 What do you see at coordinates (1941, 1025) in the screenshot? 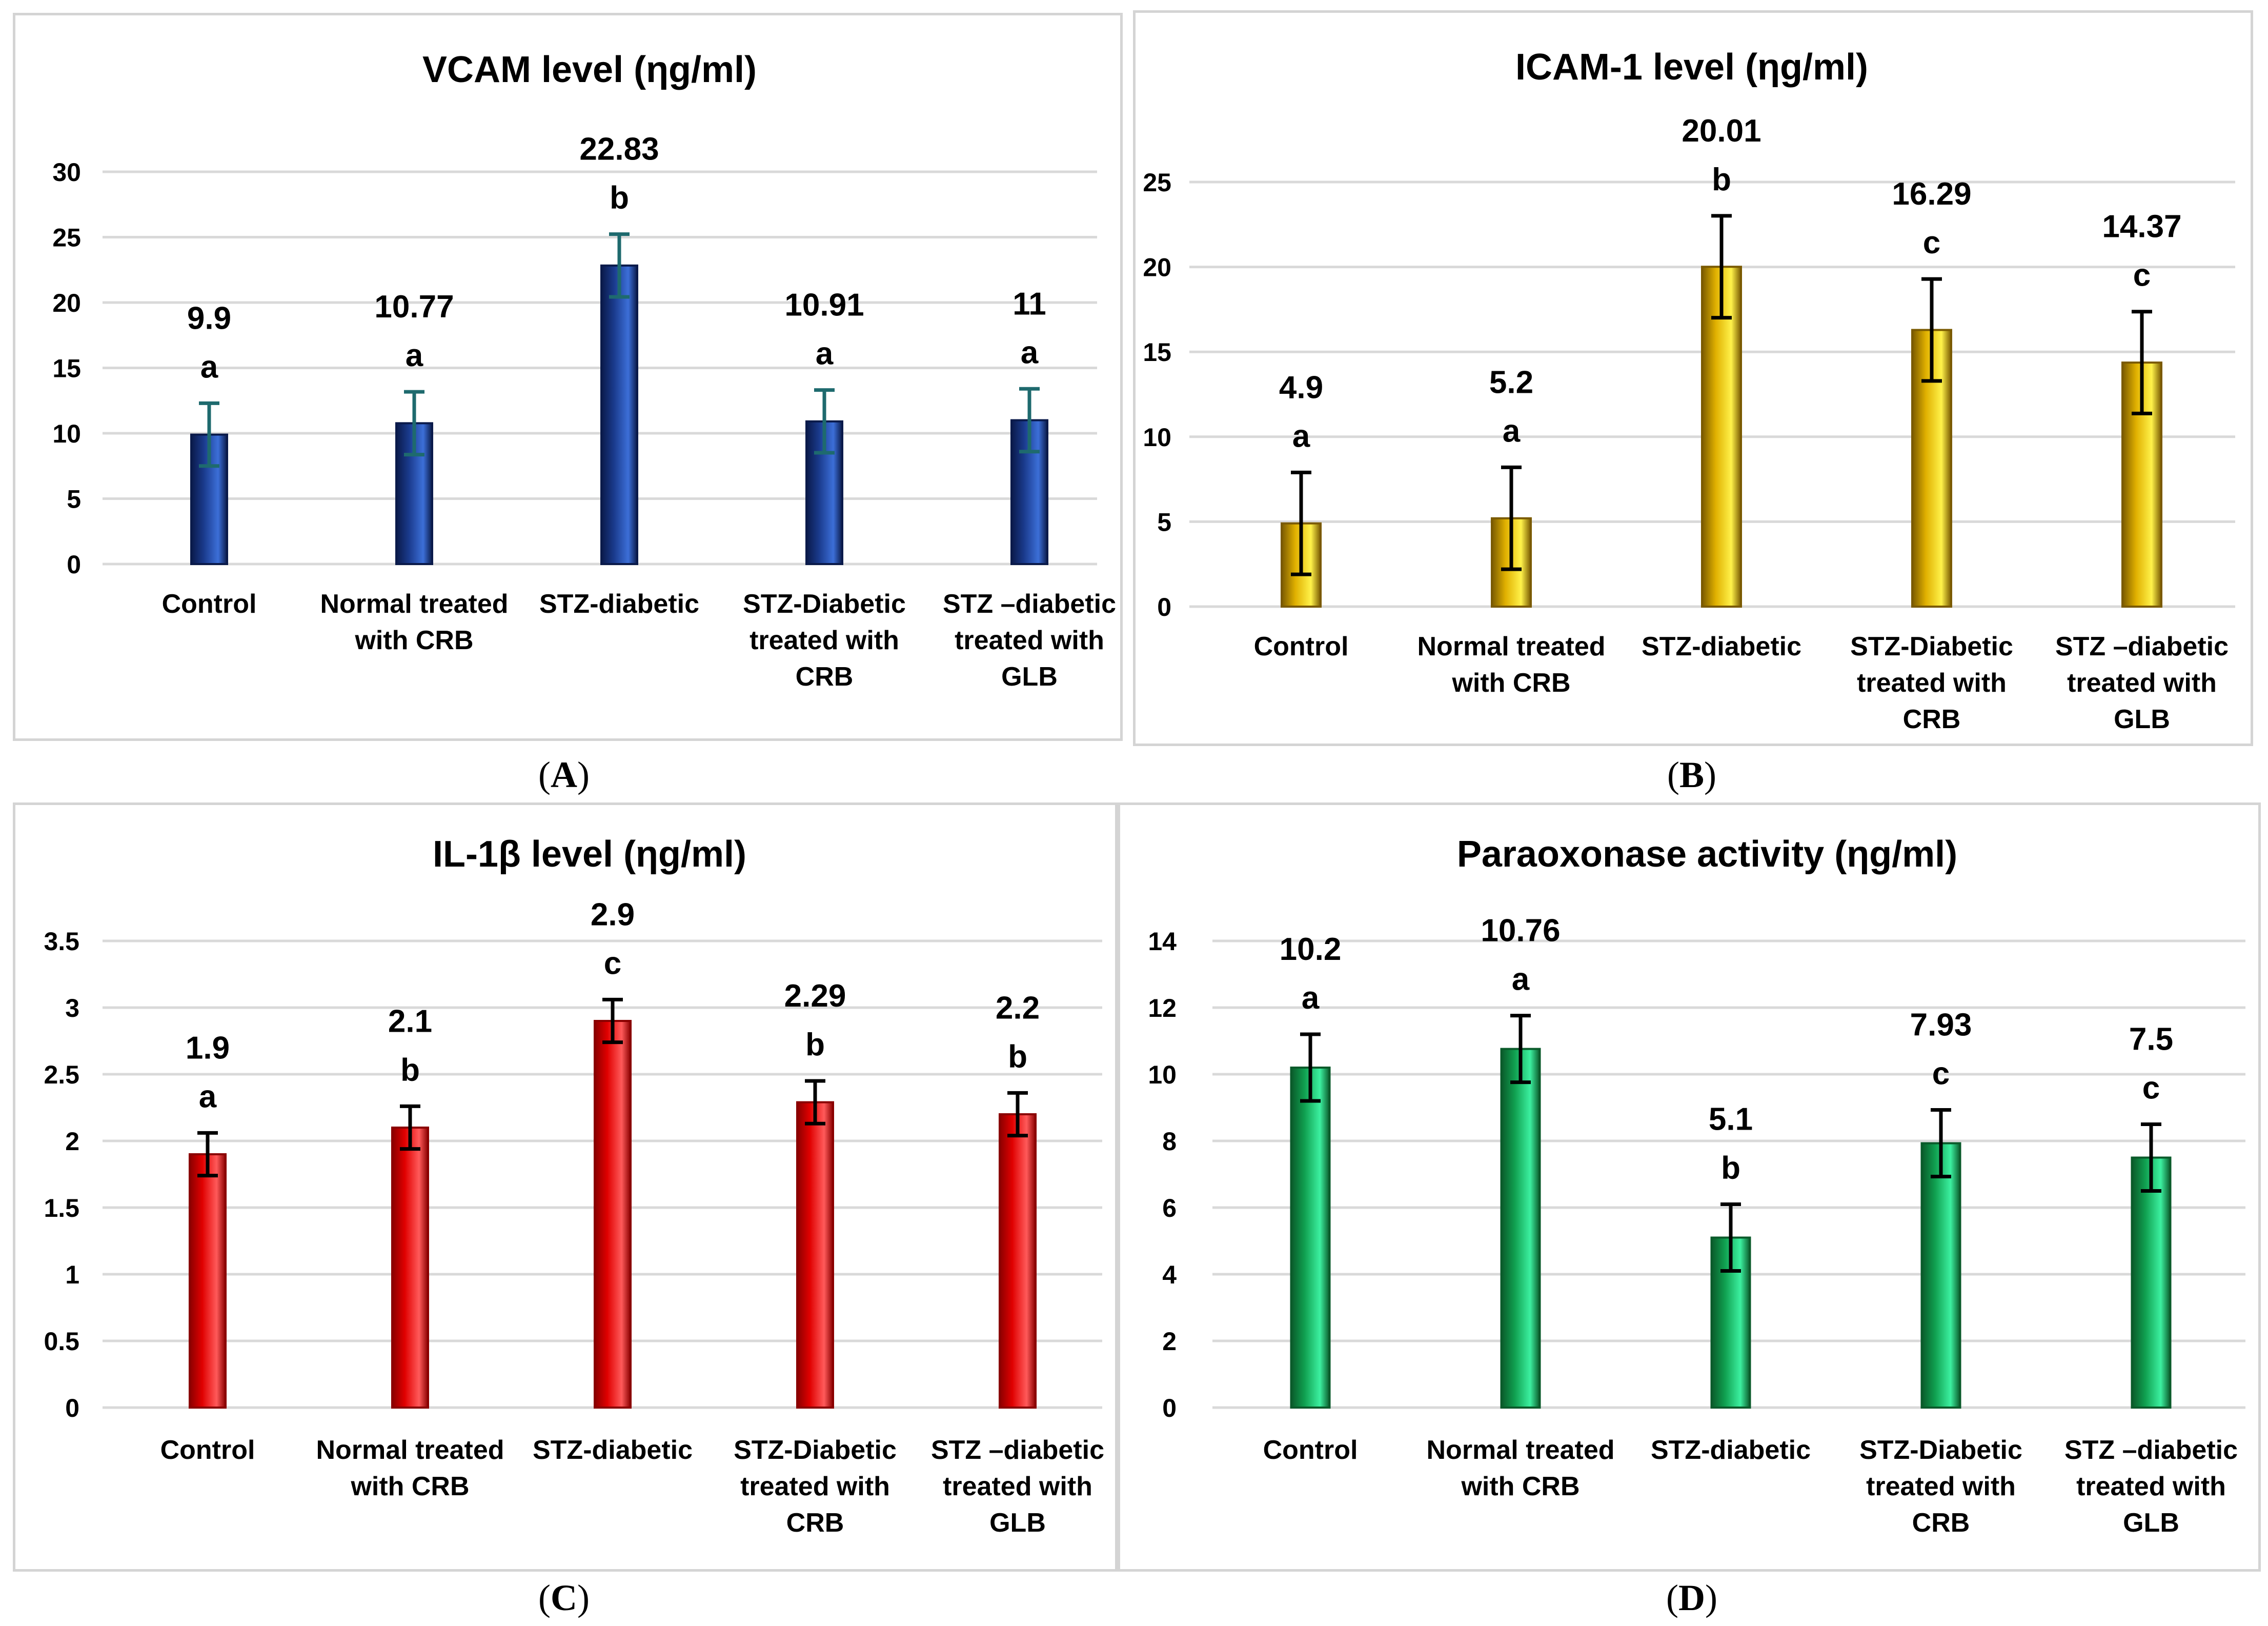
I see `data-label: 7.93` at bounding box center [1941, 1025].